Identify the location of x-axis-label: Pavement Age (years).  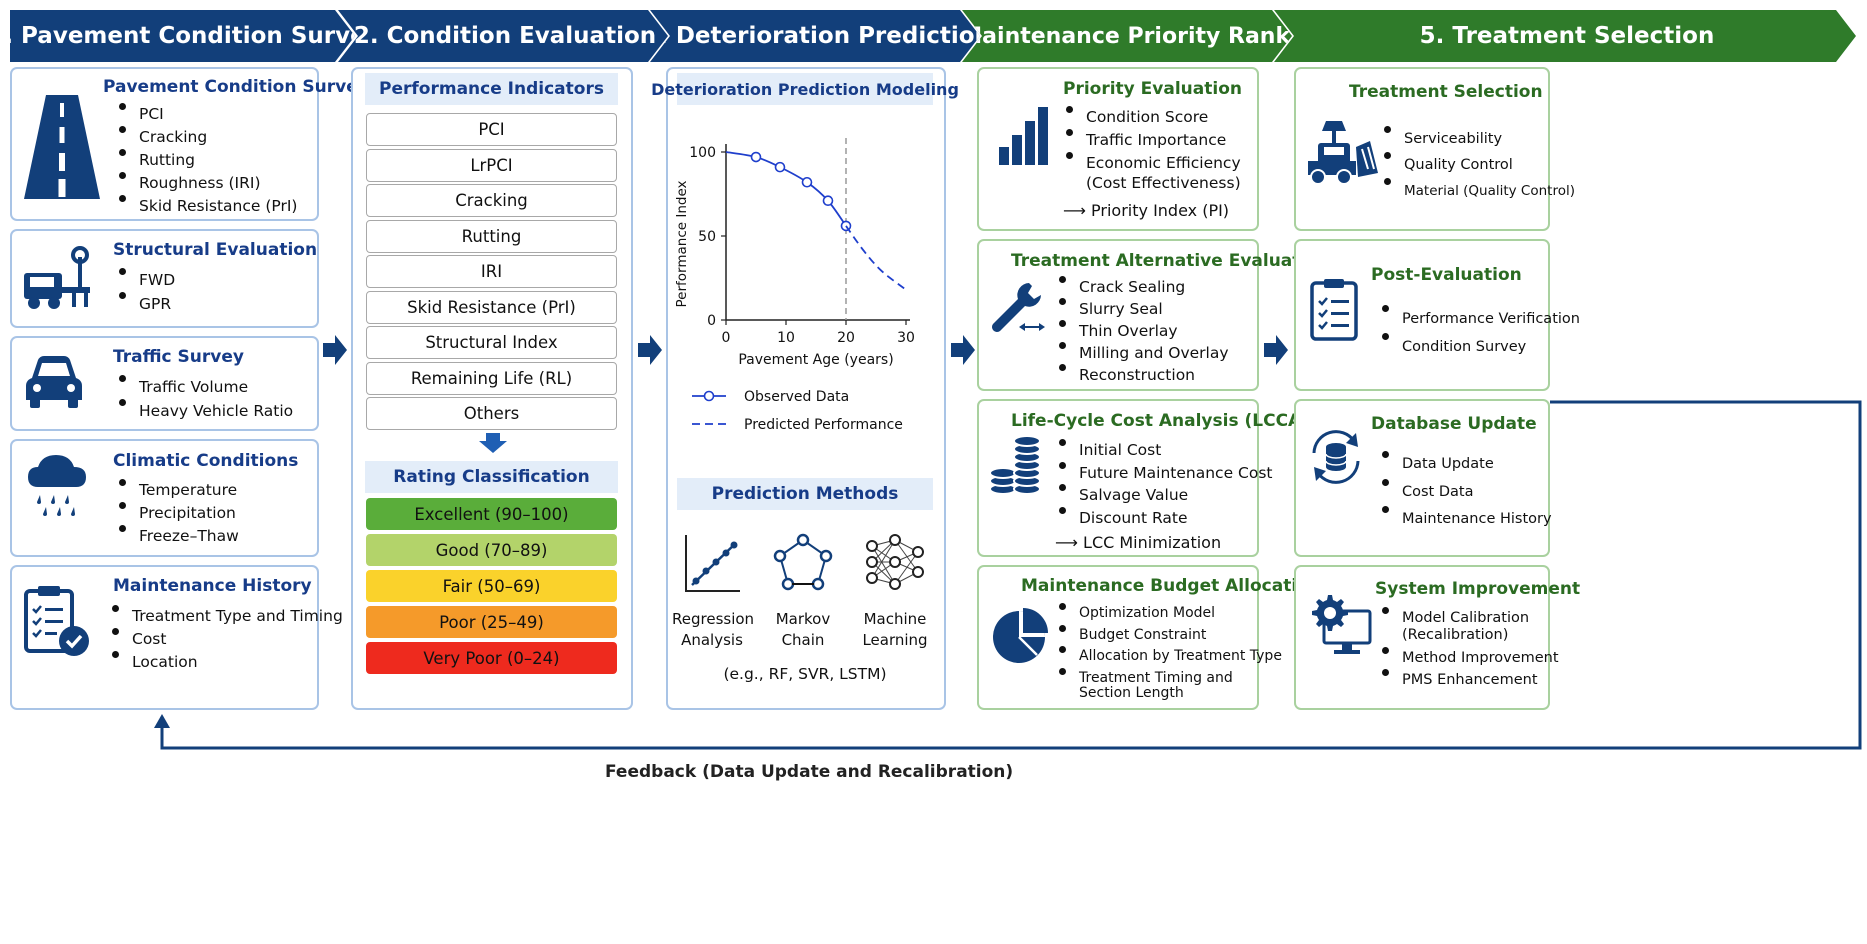
(815, 360).